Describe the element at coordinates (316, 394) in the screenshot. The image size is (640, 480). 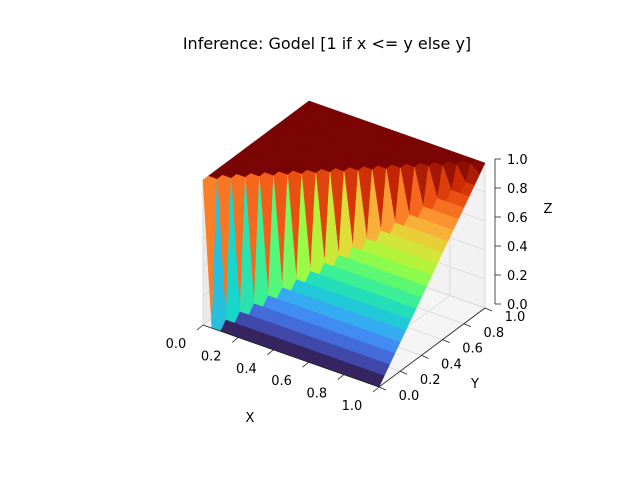
I see `x-tick-label-4: 0.8` at that location.